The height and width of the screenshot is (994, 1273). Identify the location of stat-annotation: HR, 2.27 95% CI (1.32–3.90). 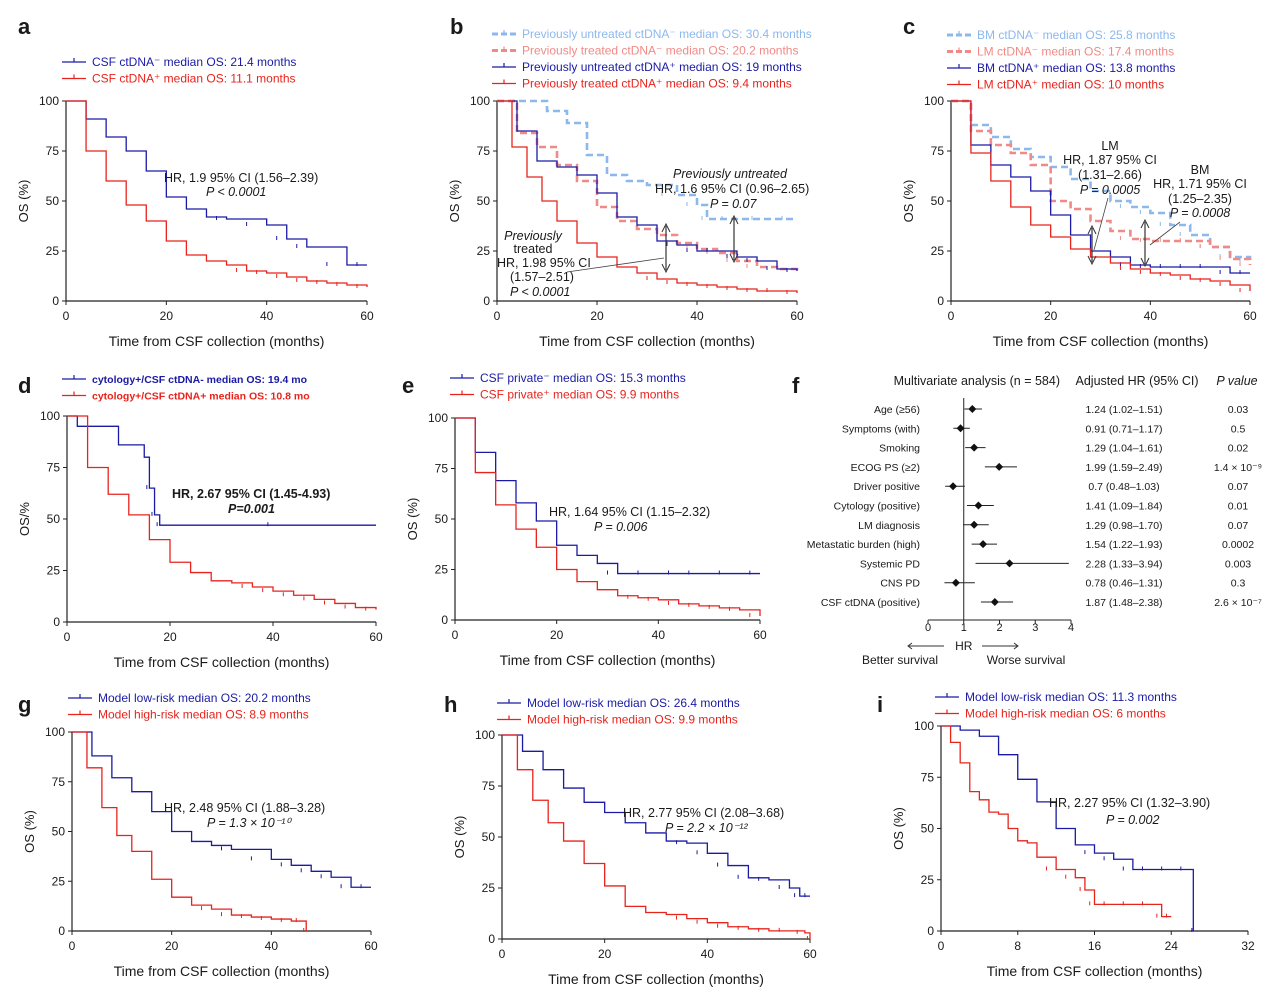
(1129, 803).